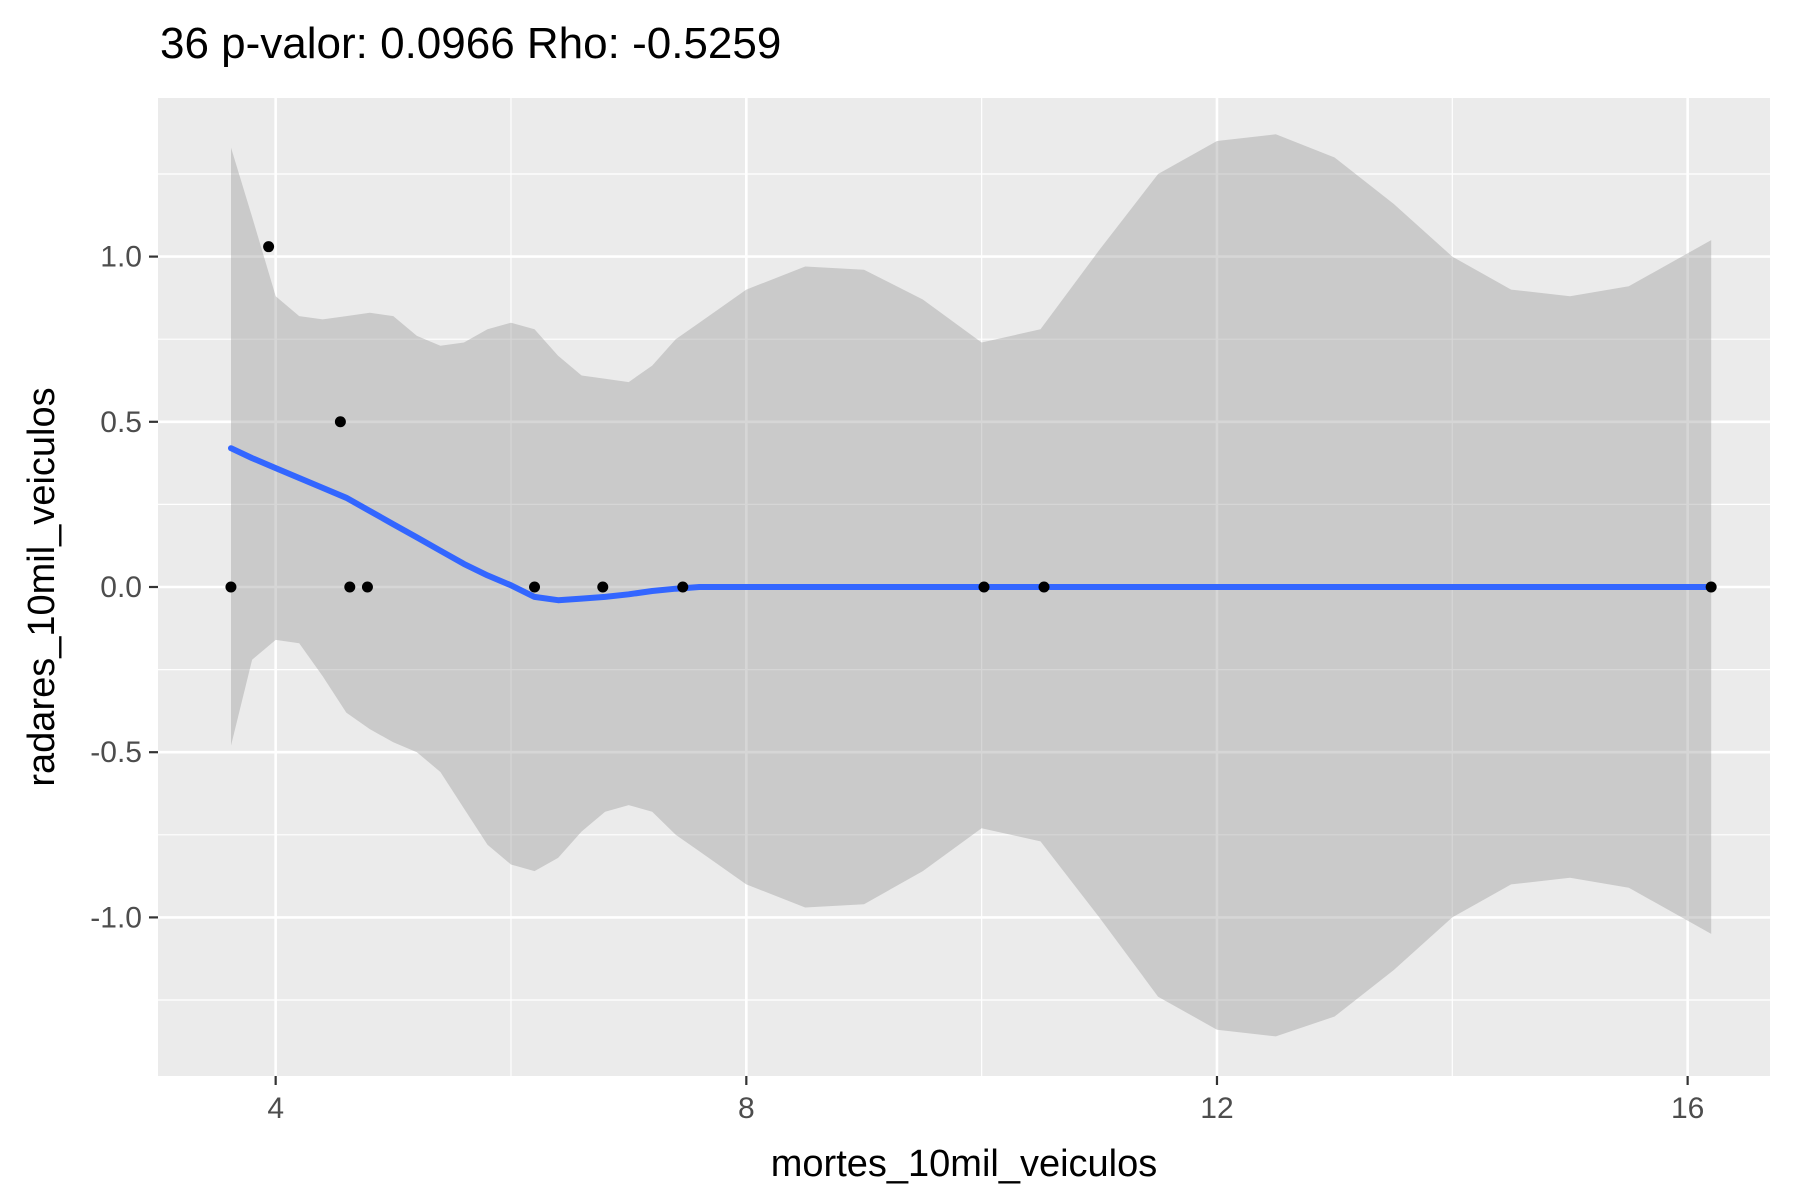 The image size is (1800, 1200). What do you see at coordinates (1216, 1108) in the screenshot?
I see `x-tick-label: 12` at bounding box center [1216, 1108].